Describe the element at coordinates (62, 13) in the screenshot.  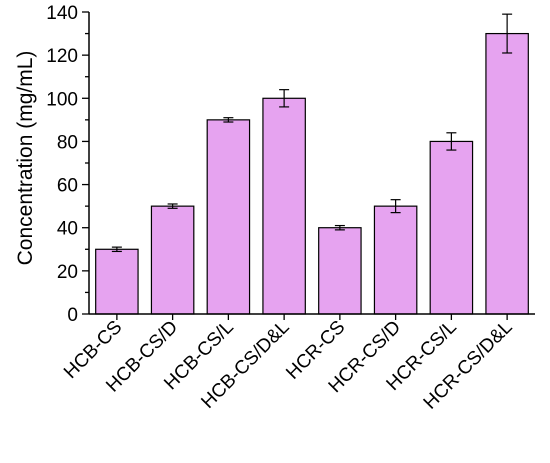
I see `y-tick-label: 140` at that location.